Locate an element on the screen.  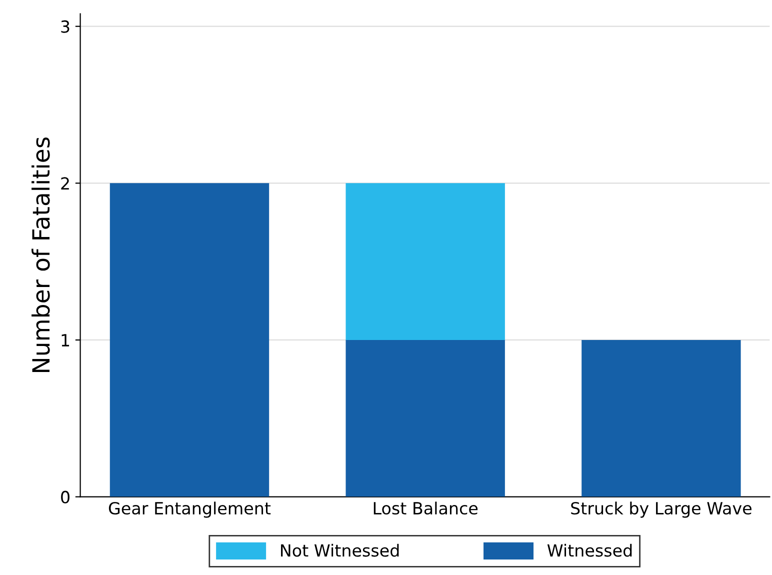
y-tick-label: 1 is located at coordinates (66, 340).